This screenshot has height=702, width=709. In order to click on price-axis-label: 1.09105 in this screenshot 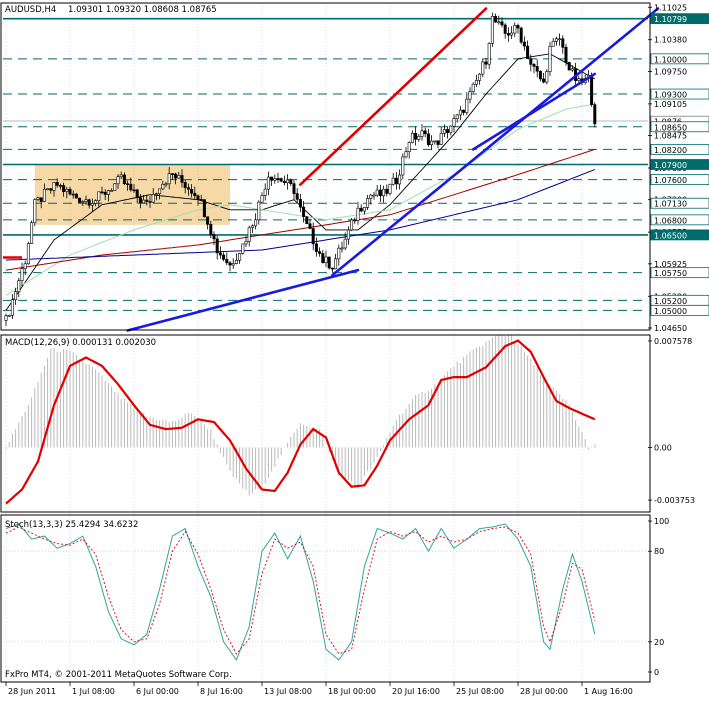, I will do `click(670, 104)`.